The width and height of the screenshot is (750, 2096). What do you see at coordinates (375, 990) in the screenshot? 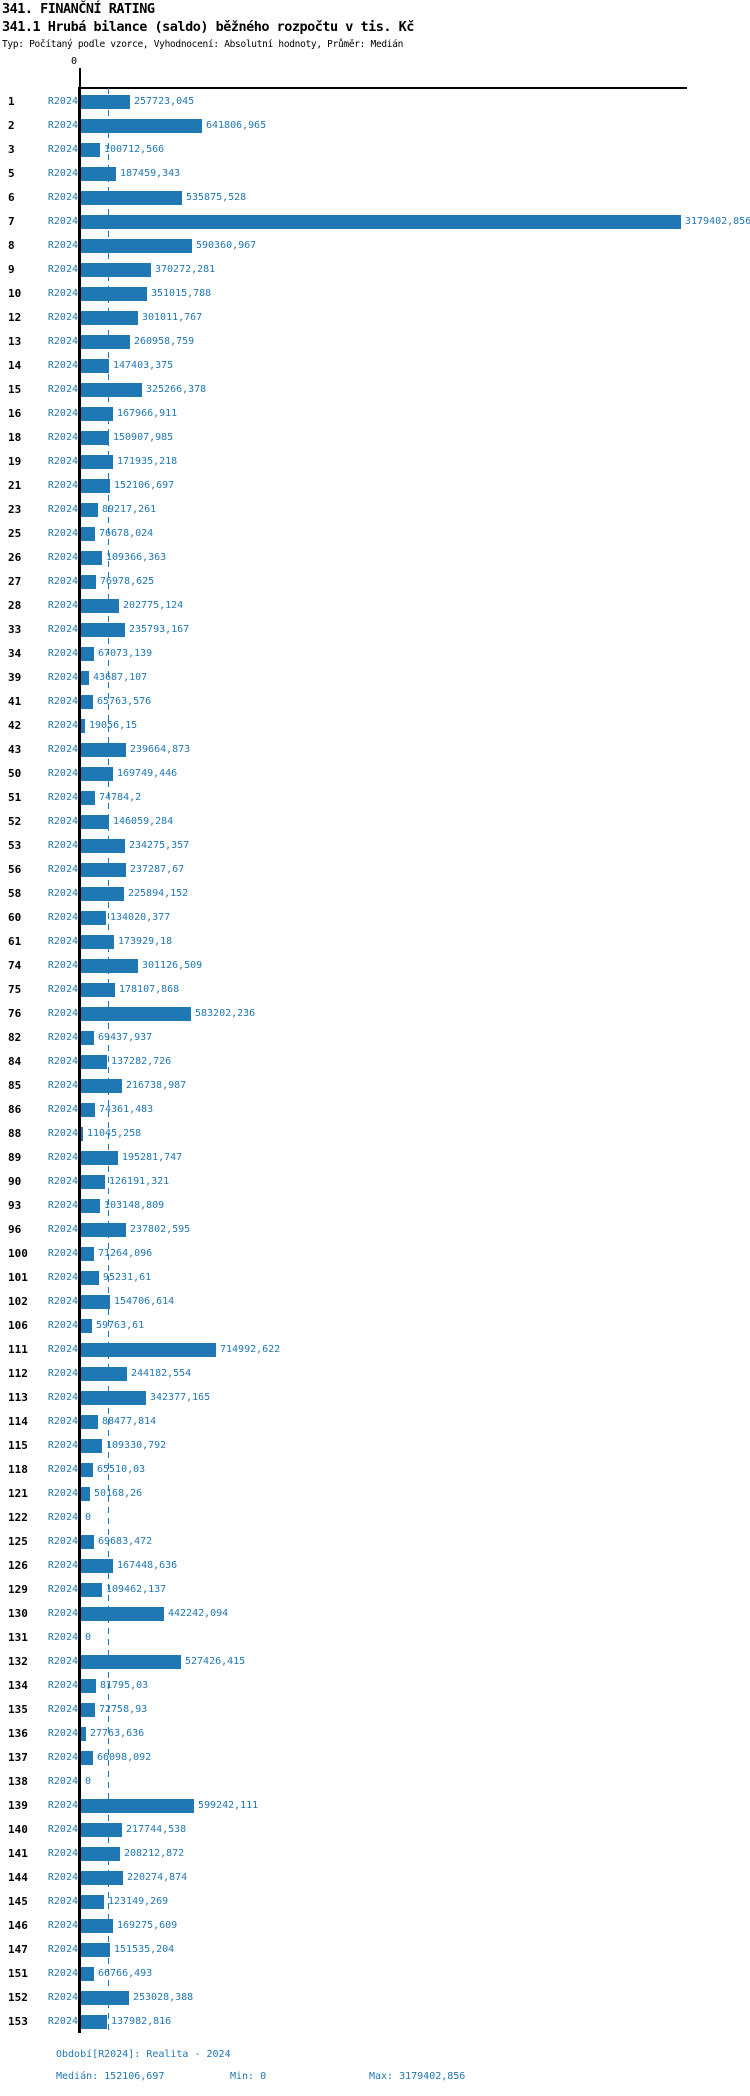
I see `chart-row: 75 R2024 178107,868` at bounding box center [375, 990].